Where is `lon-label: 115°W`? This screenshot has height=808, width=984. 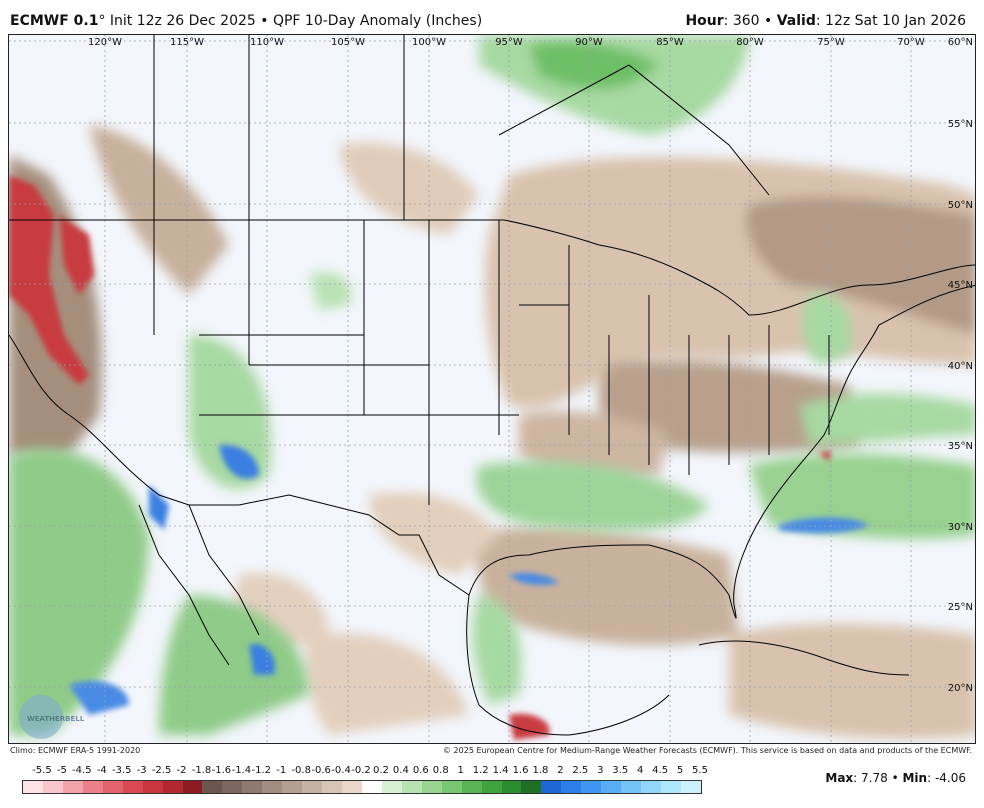 lon-label: 115°W is located at coordinates (187, 42).